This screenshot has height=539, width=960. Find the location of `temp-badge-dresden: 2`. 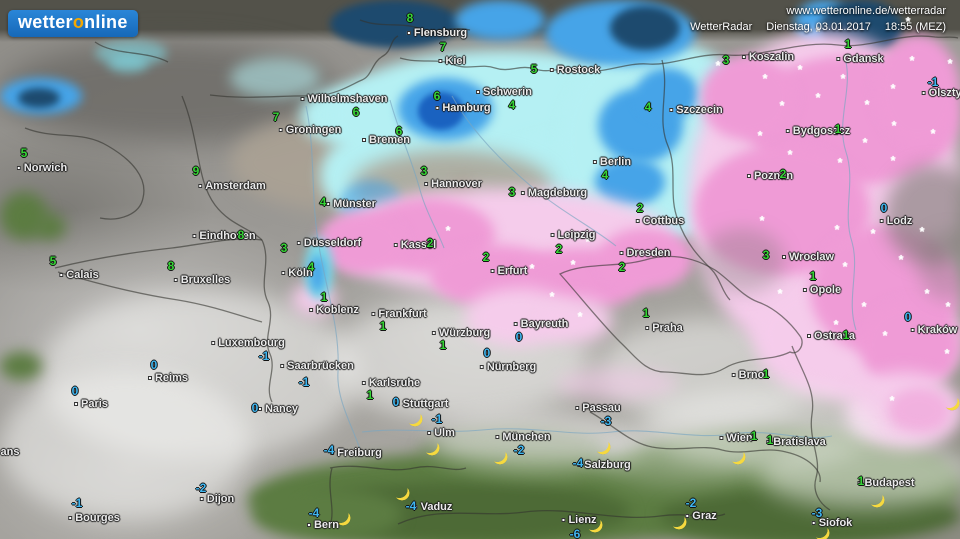

temp-badge-dresden: 2 is located at coordinates (622, 267).